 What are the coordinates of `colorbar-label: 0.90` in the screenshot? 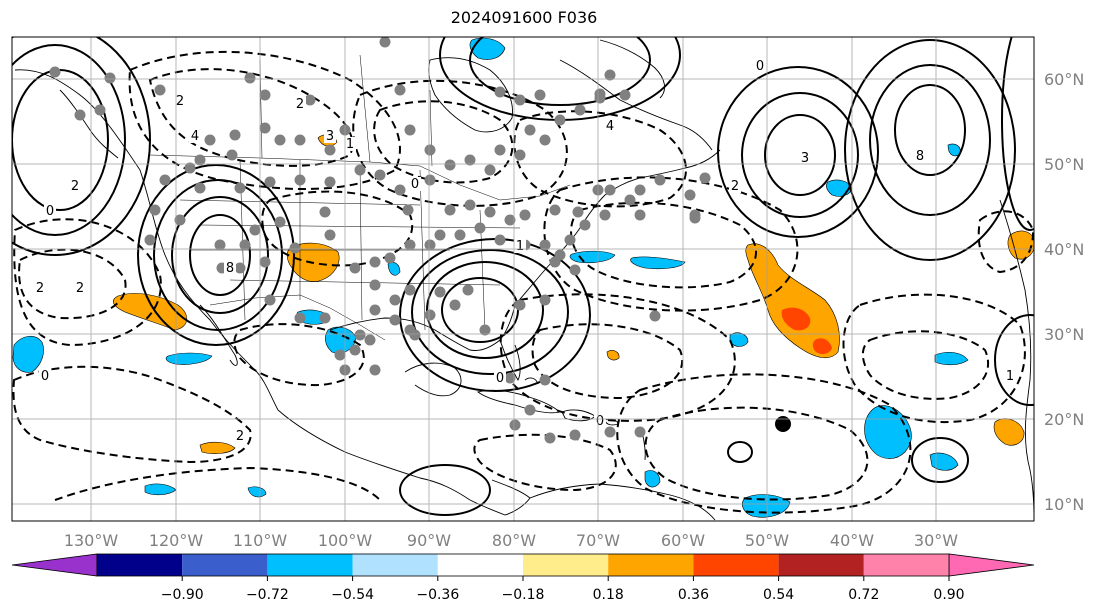 It's located at (948, 595).